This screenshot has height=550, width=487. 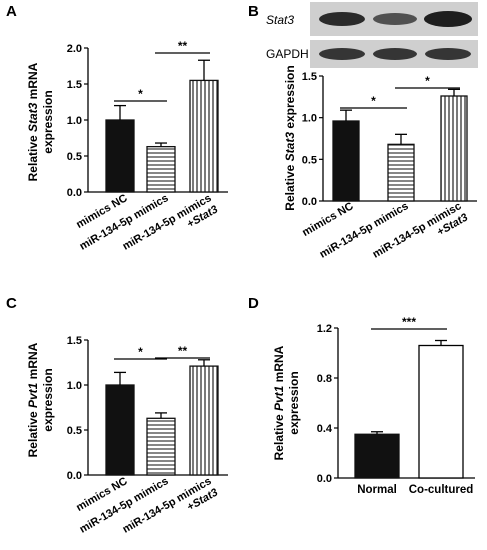 What do you see at coordinates (253, 303) in the screenshot?
I see `panel-label: D` at bounding box center [253, 303].